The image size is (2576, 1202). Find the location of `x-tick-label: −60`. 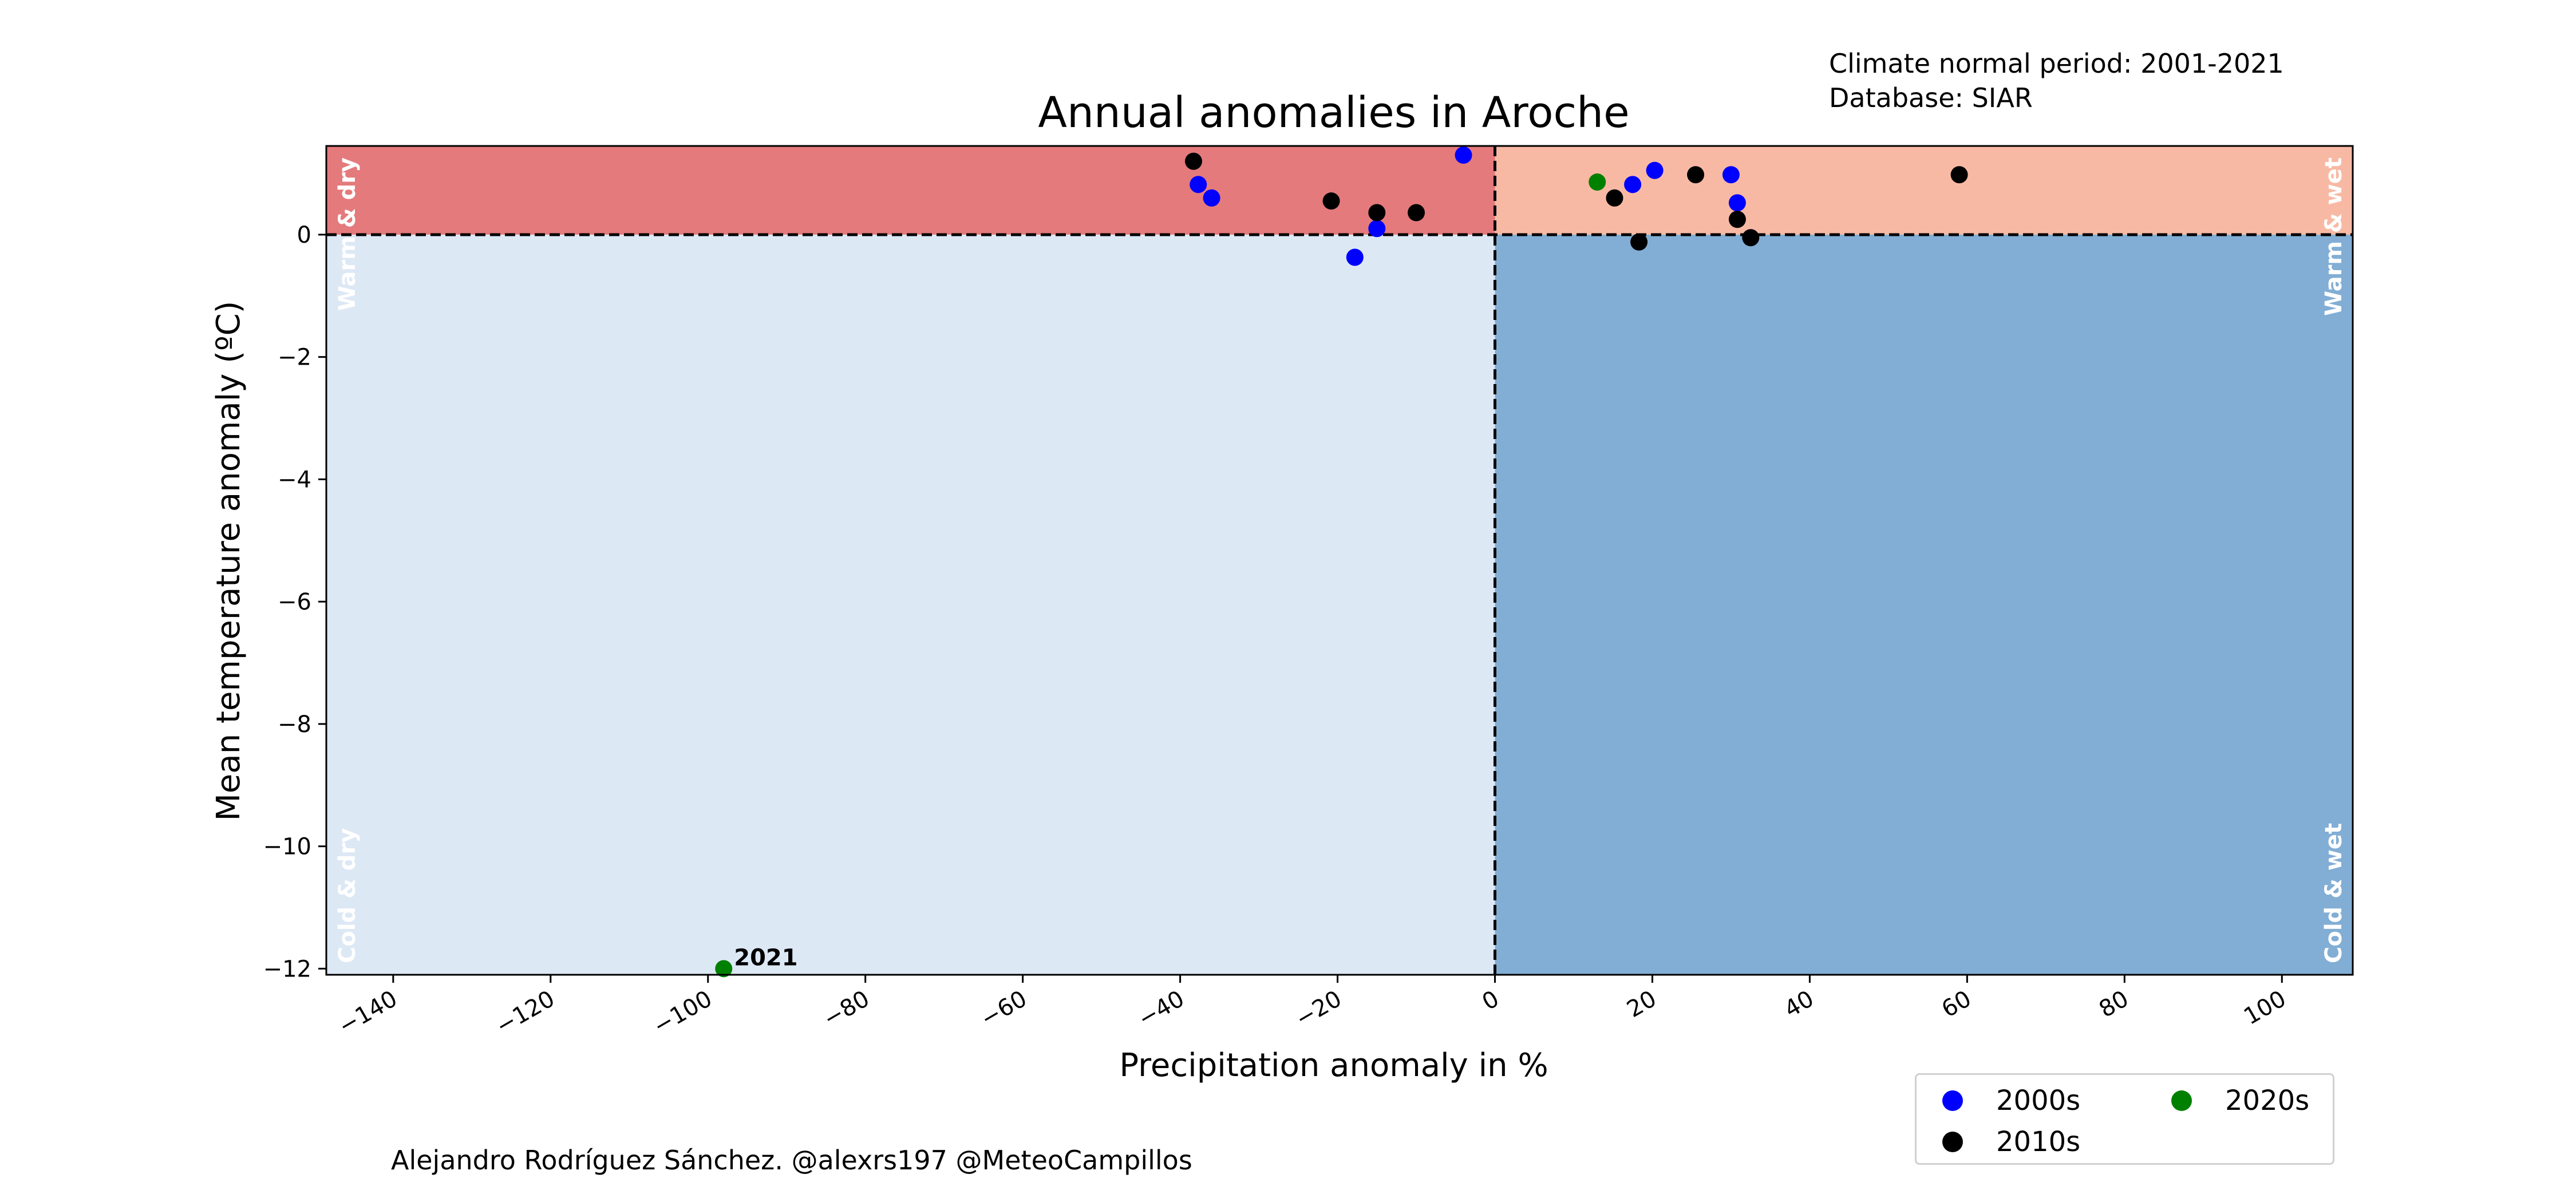

x-tick-label: −60 is located at coordinates (1004, 1010).